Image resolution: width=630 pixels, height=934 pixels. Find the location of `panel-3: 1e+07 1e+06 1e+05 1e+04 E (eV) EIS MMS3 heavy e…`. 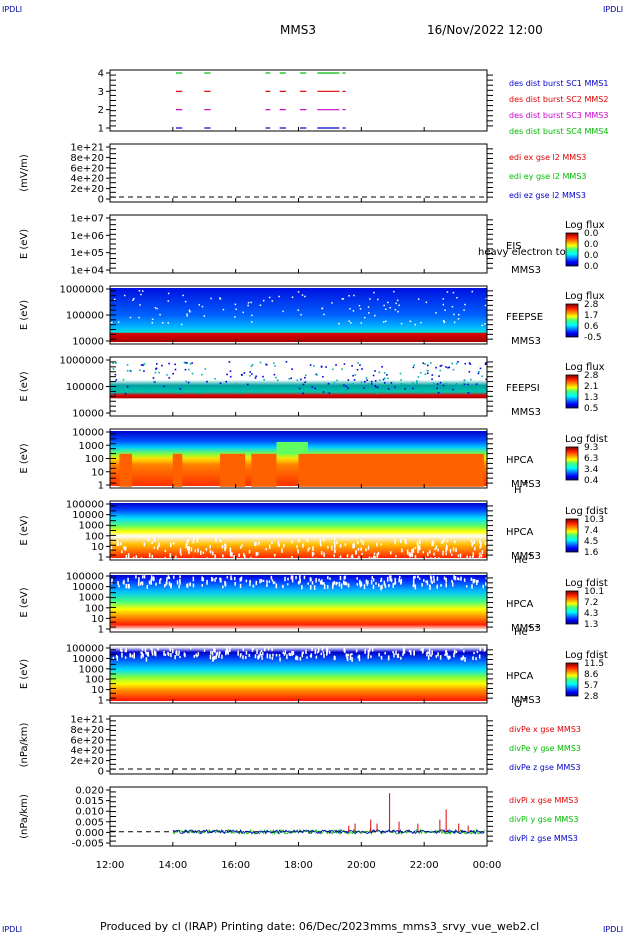

panel-3: 1e+07 1e+06 1e+05 1e+04 E (eV) EIS MMS3 heavy e… is located at coordinates (312, 245).